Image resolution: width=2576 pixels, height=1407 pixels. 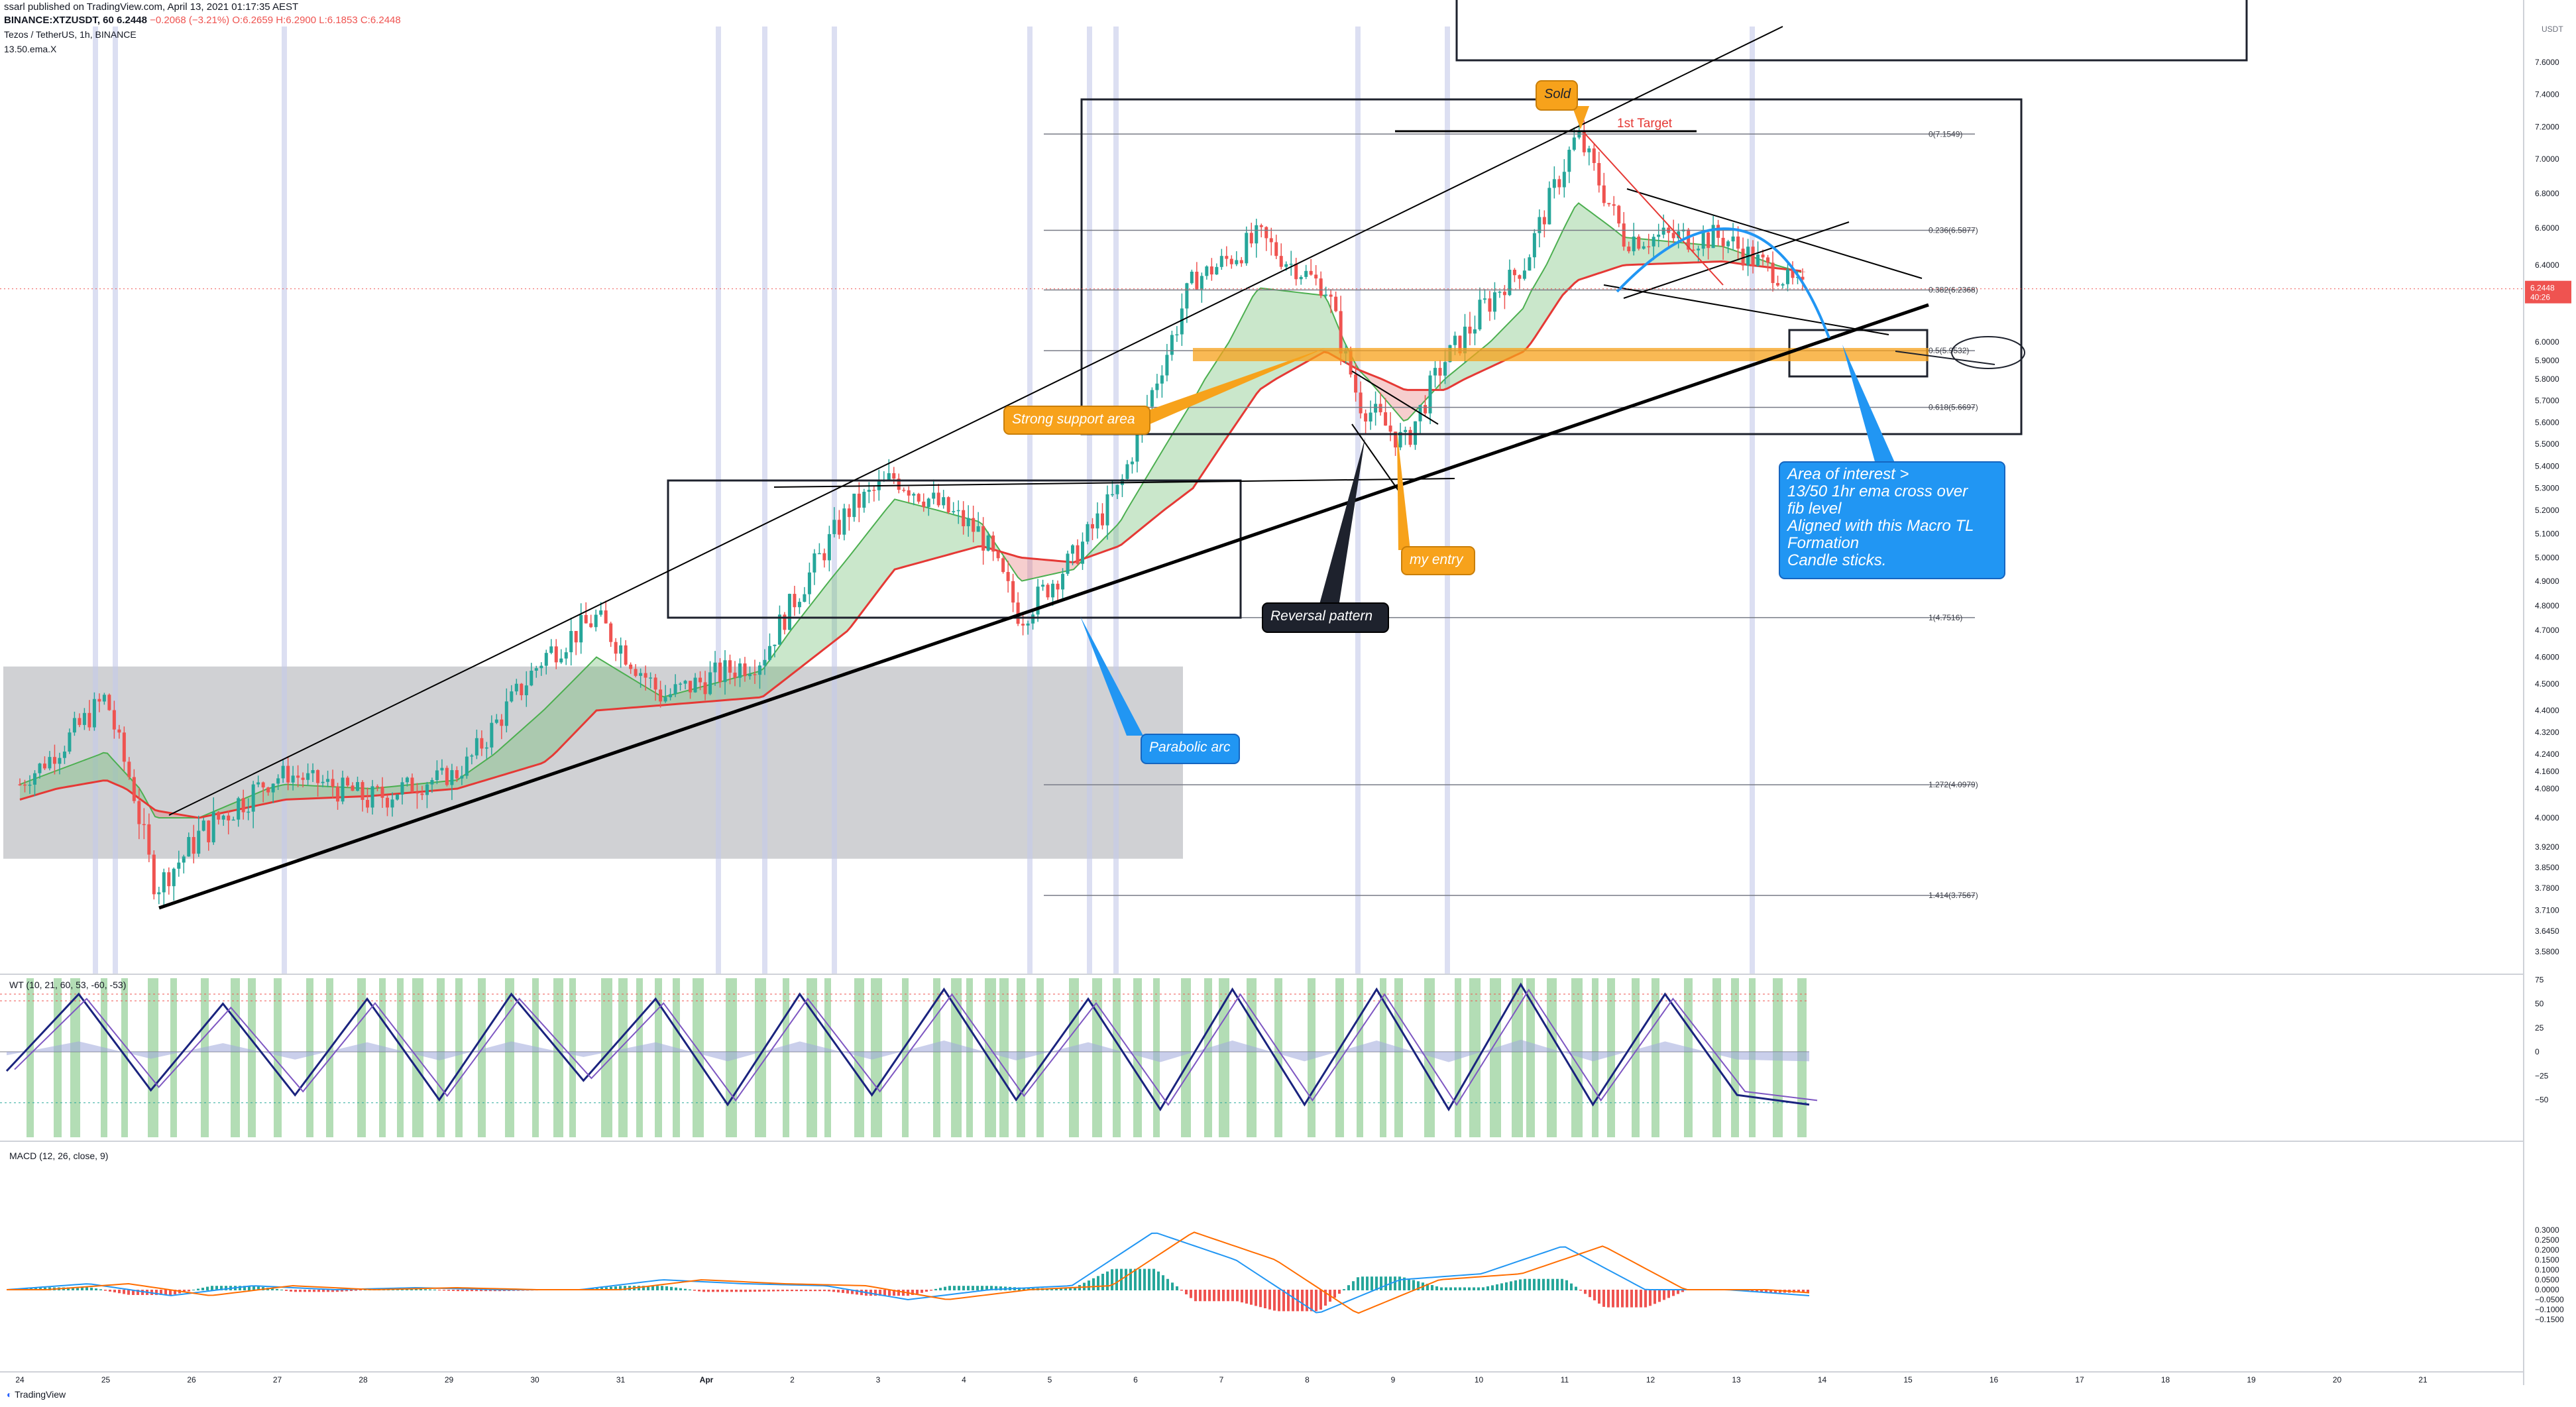 I want to click on last-price: 6.2448, so click(x=132, y=21).